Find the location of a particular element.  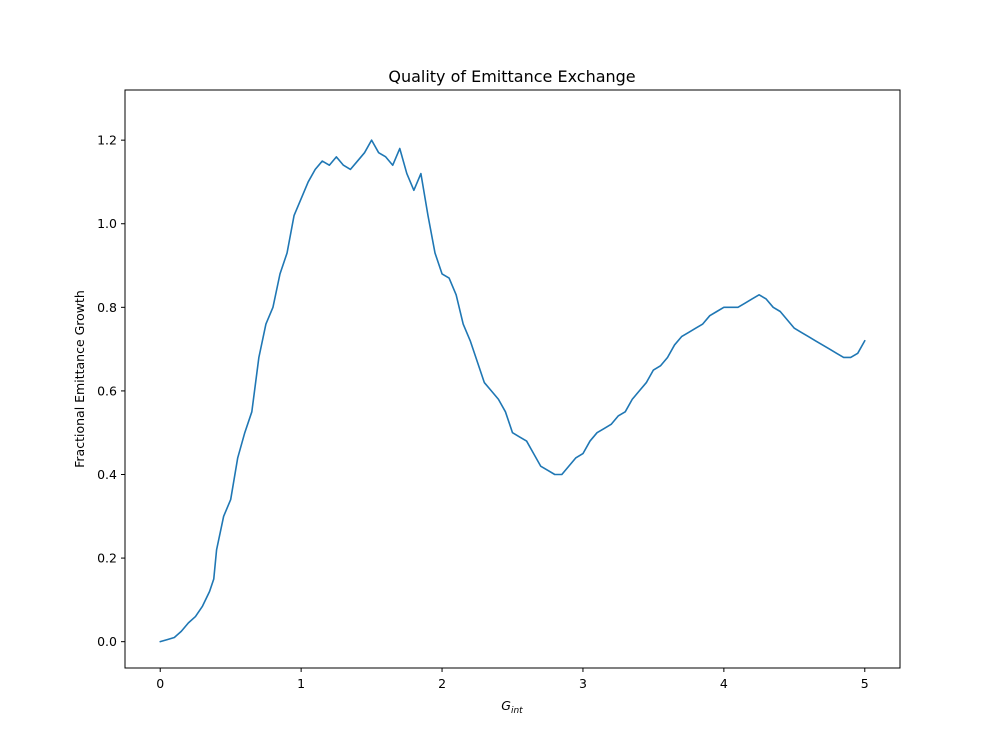

x-axis-label-subscript: int is located at coordinates (517, 711).